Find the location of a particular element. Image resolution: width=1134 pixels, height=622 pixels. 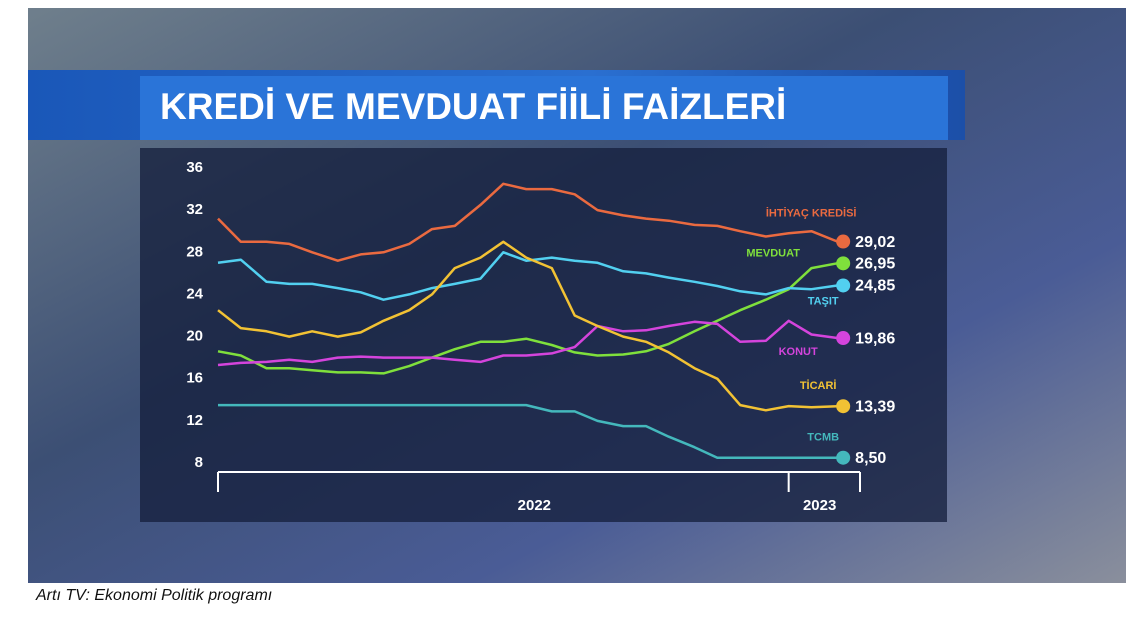

title-box is located at coordinates (544, 108).